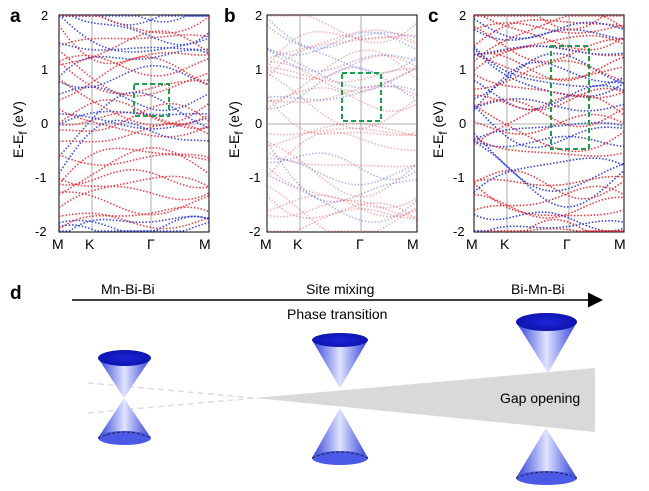 The height and width of the screenshot is (491, 649). What do you see at coordinates (41, 231) in the screenshot?
I see `ytick-a-m2: -2` at bounding box center [41, 231].